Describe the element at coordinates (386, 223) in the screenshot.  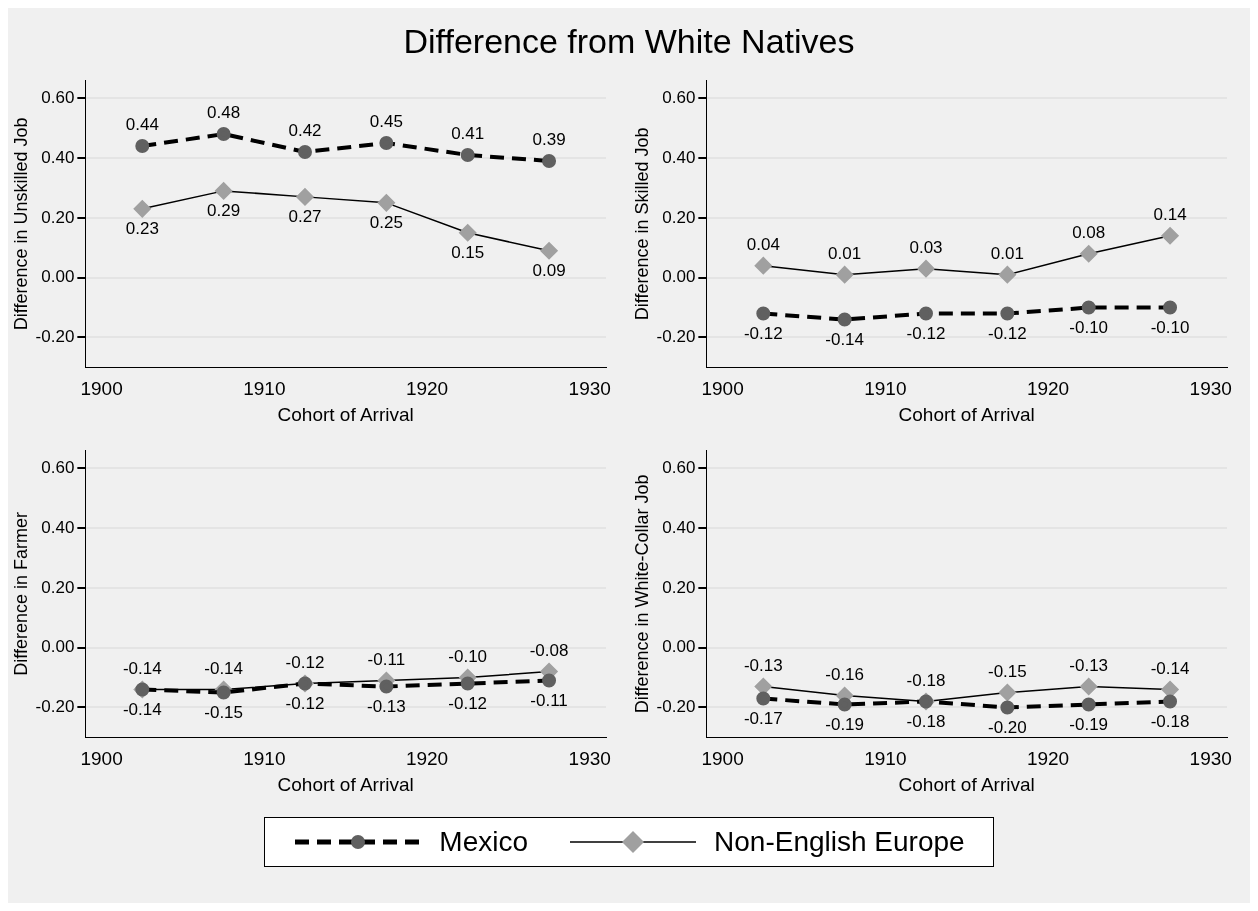
I see `data-label: 0.25` at that location.